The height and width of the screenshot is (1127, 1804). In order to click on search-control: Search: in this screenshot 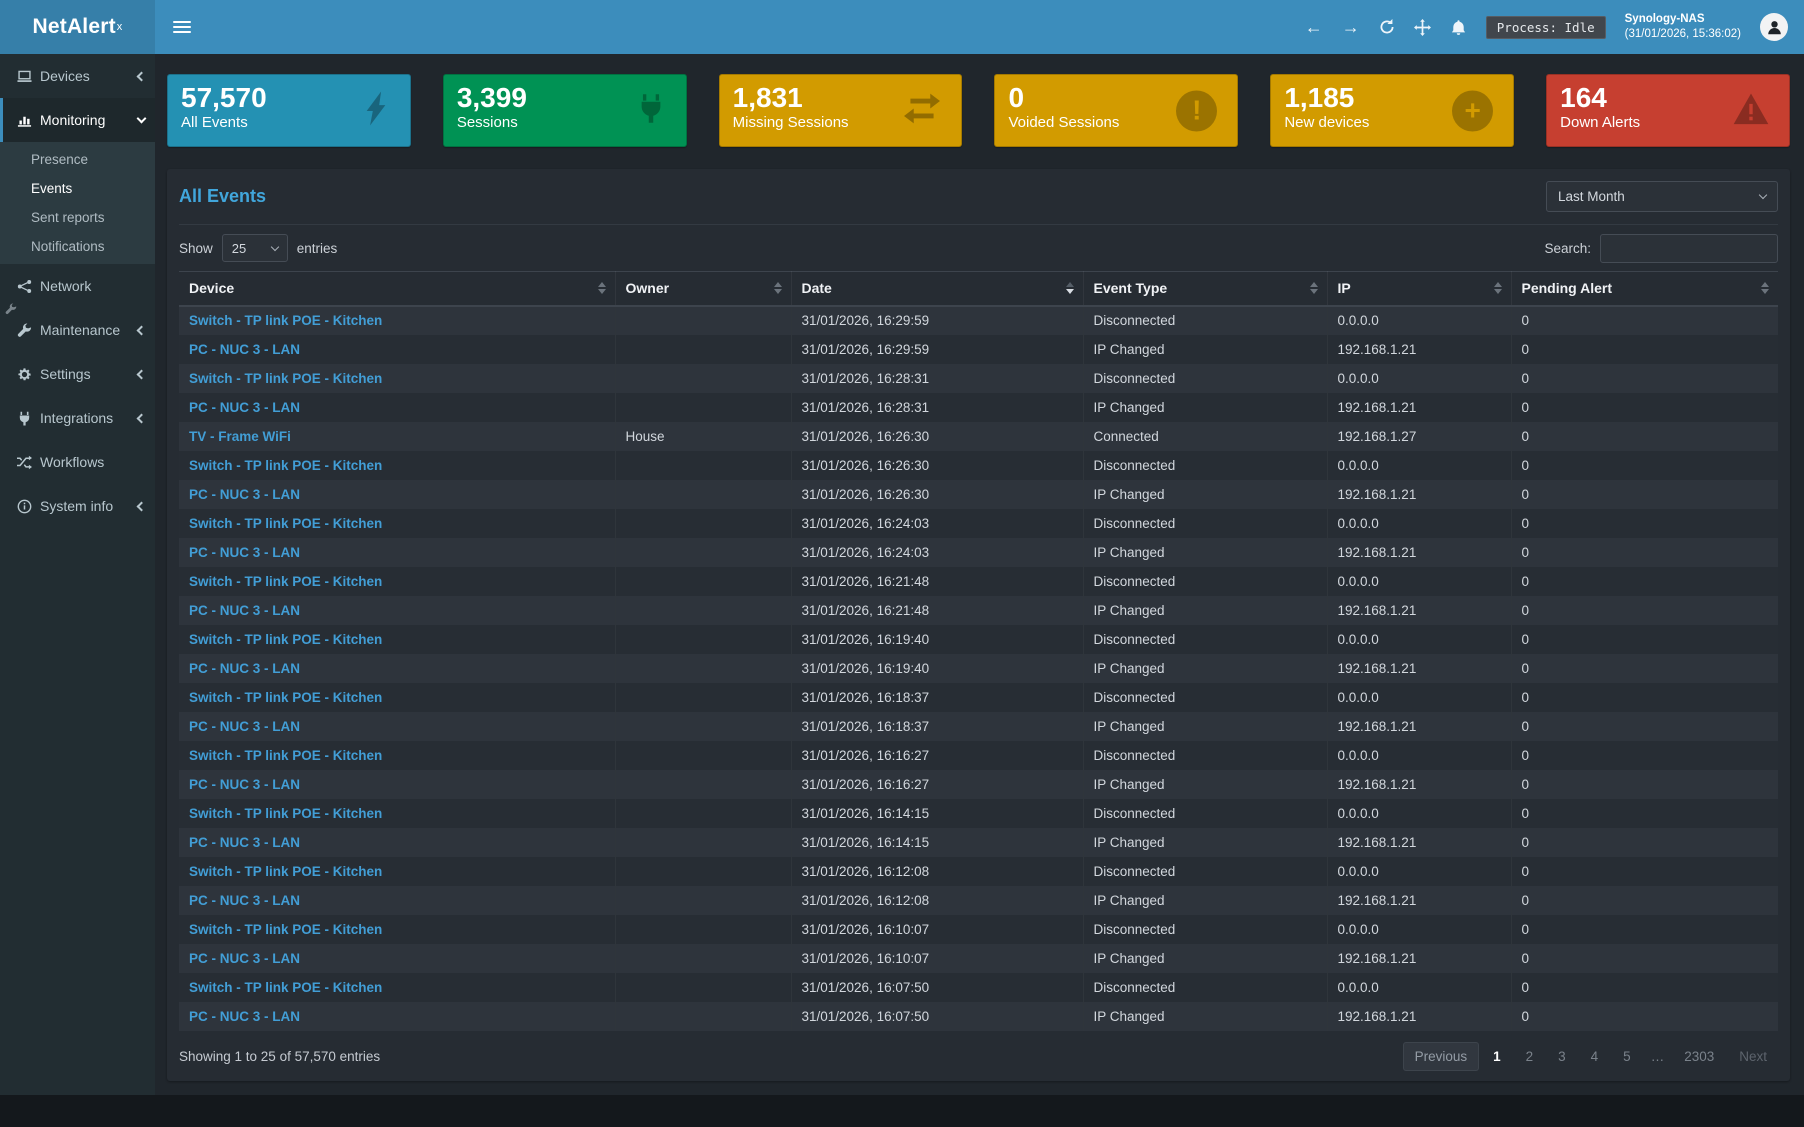, I will do `click(1661, 248)`.